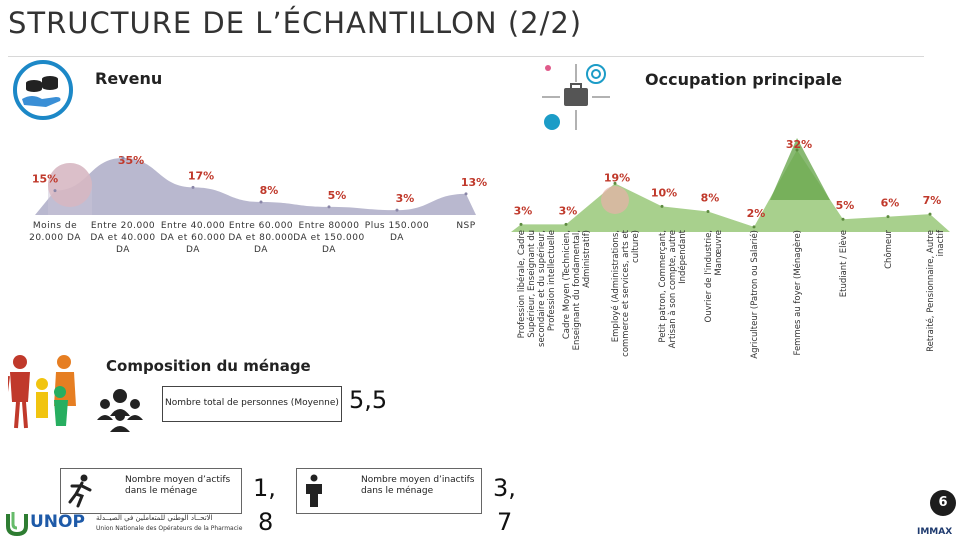 The height and width of the screenshot is (540, 960). Describe the element at coordinates (208, 366) in the screenshot. I see `menage-title: Composition du ménage` at that location.